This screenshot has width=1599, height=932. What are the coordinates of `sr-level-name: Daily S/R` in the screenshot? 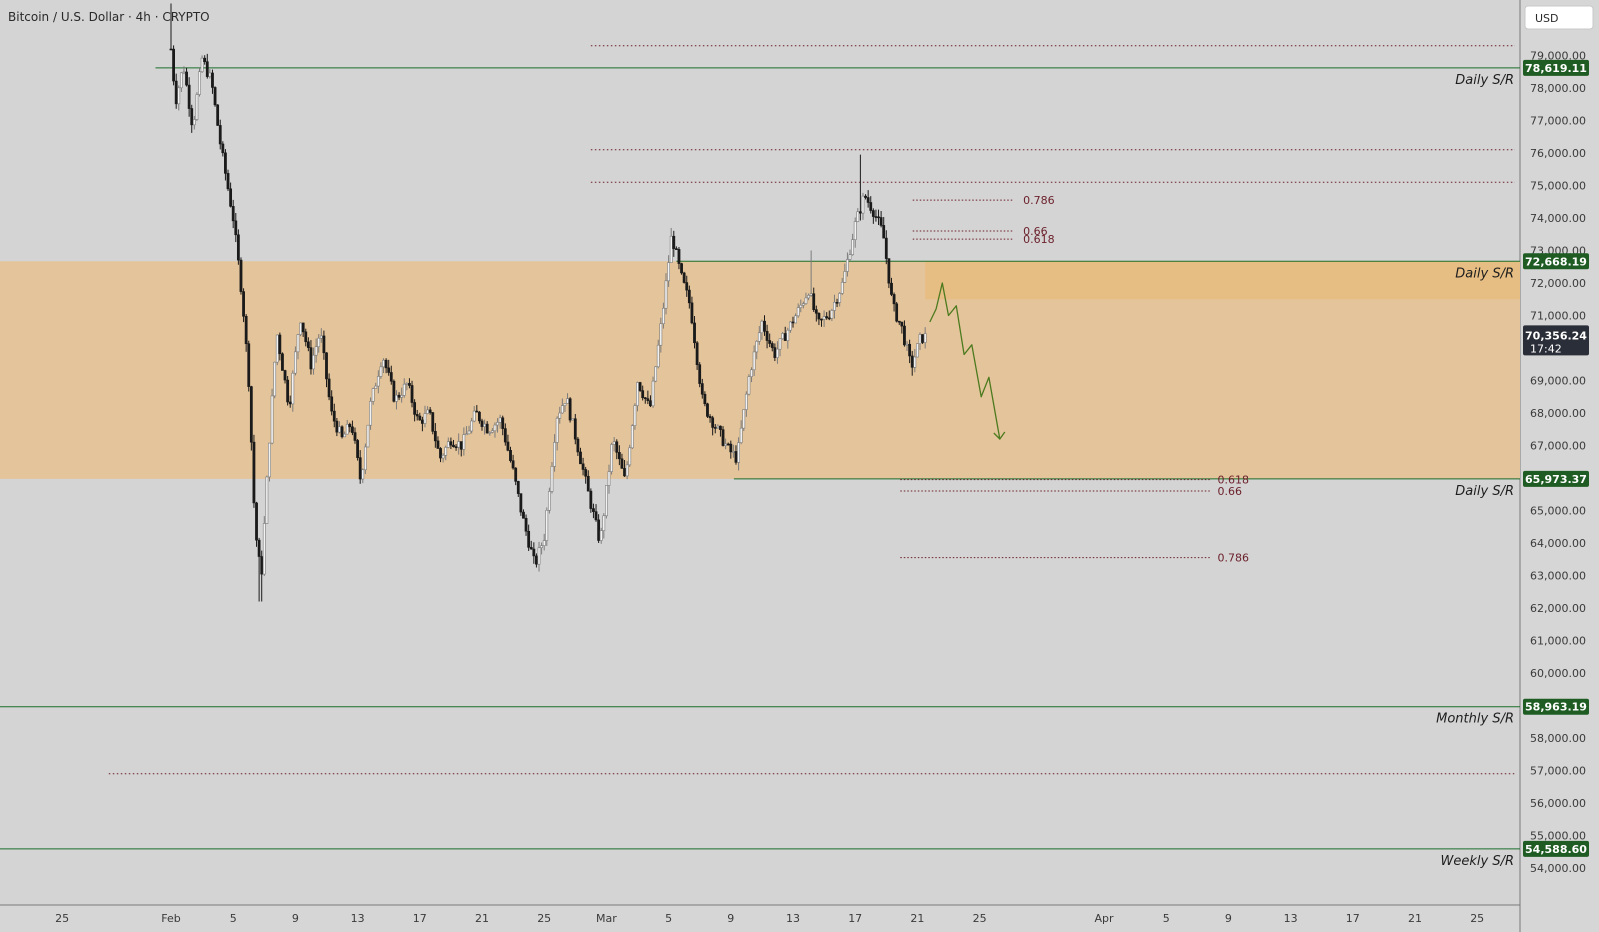 It's located at (1484, 273).